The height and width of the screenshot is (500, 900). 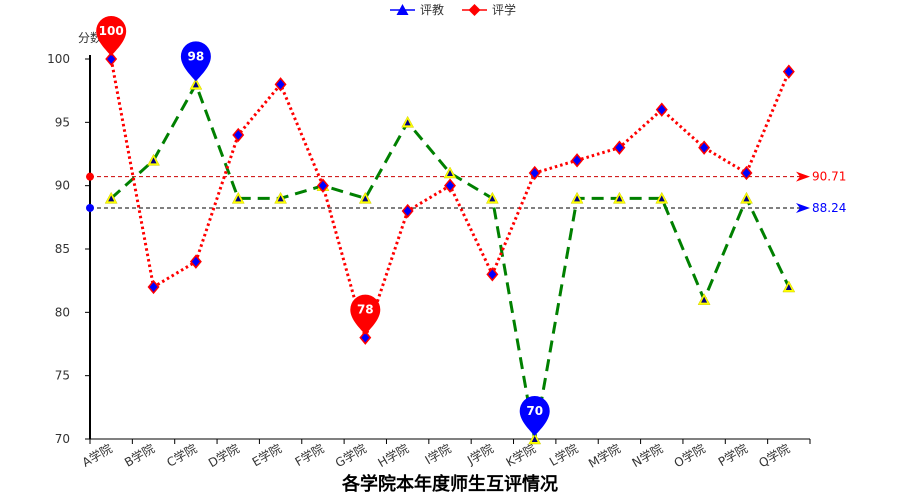 What do you see at coordinates (774, 456) in the screenshot?
I see `x-tick-label: Q学院` at bounding box center [774, 456].